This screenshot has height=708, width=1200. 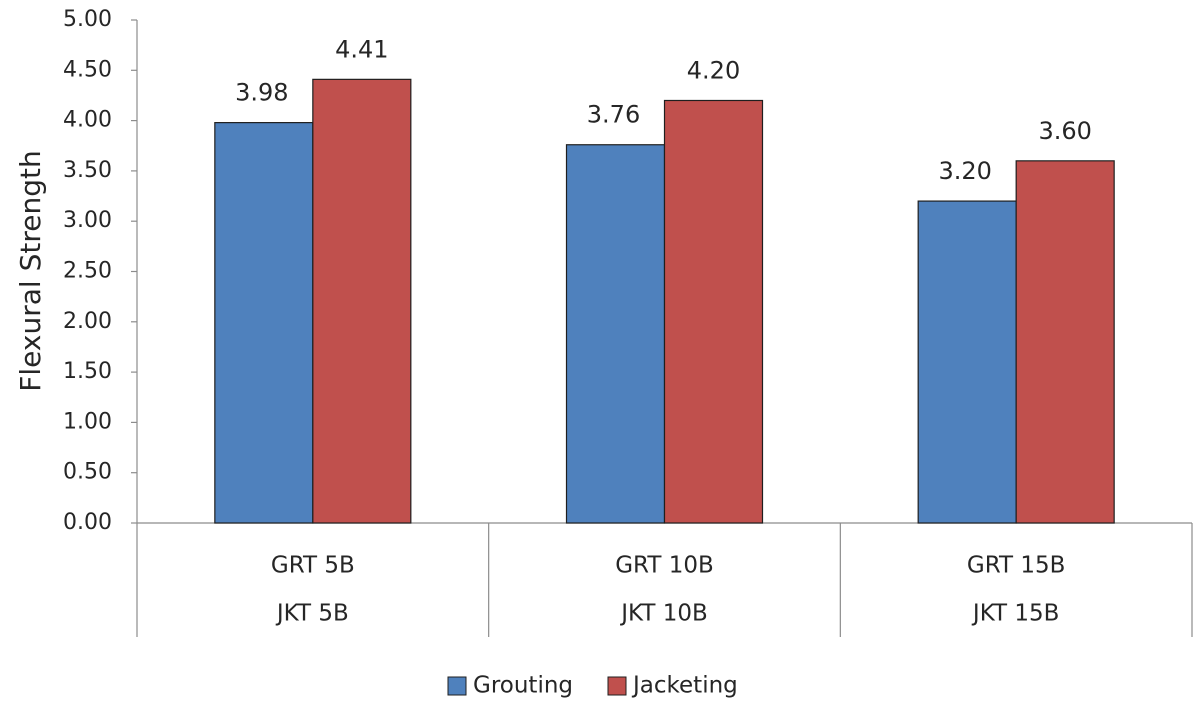 What do you see at coordinates (87, 170) in the screenshot?
I see `y-tick-label: 3.50` at bounding box center [87, 170].